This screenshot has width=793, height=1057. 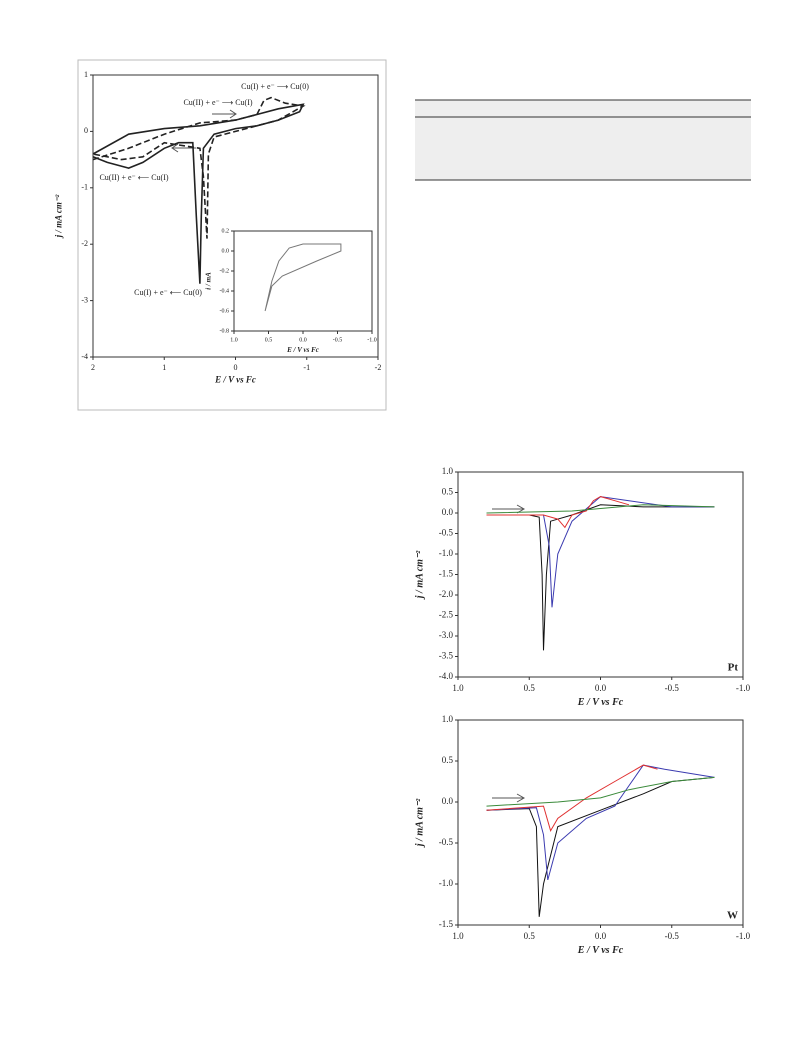 What do you see at coordinates (446, 594) in the screenshot?
I see `y-tick-label: -2.0` at bounding box center [446, 594].